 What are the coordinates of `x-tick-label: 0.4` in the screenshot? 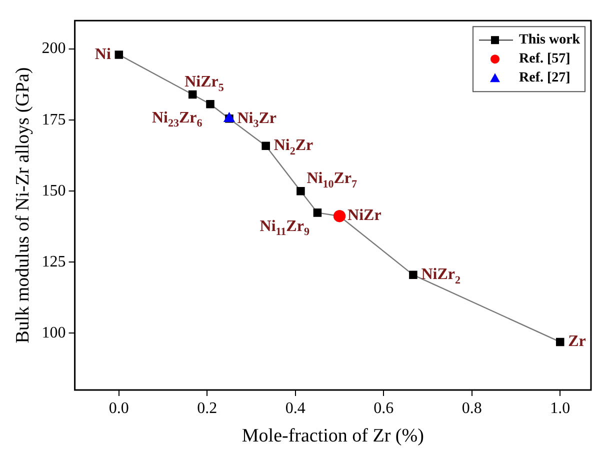 It's located at (295, 408).